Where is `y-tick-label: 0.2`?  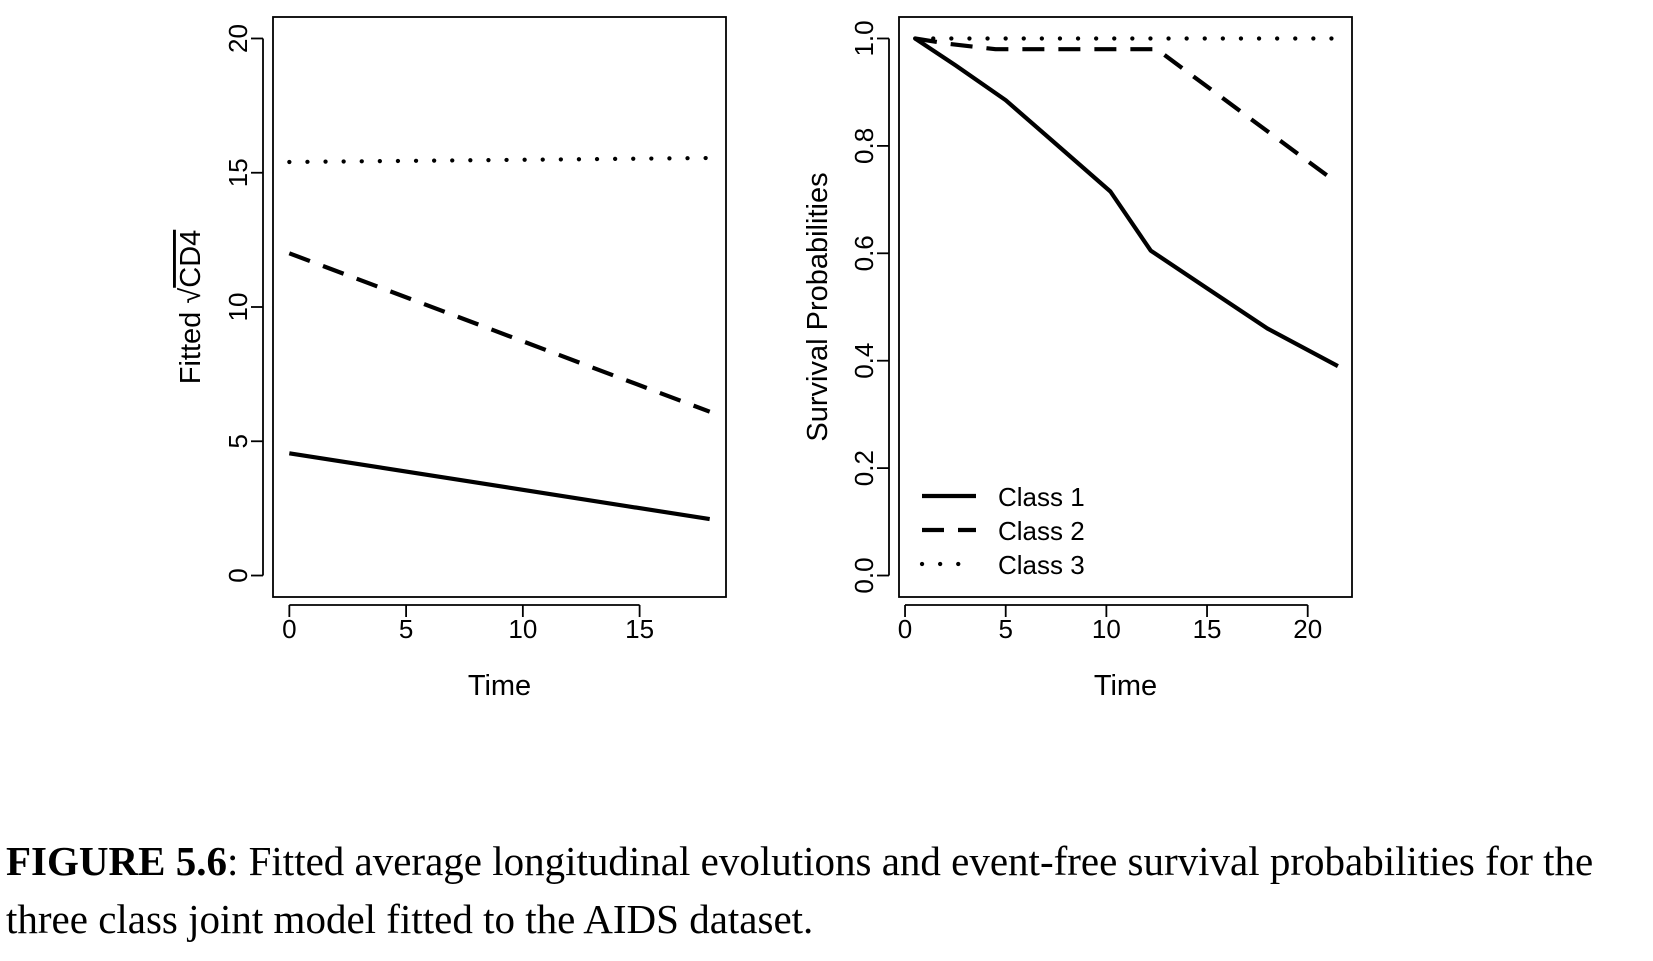
y-tick-label: 0.2 is located at coordinates (864, 468).